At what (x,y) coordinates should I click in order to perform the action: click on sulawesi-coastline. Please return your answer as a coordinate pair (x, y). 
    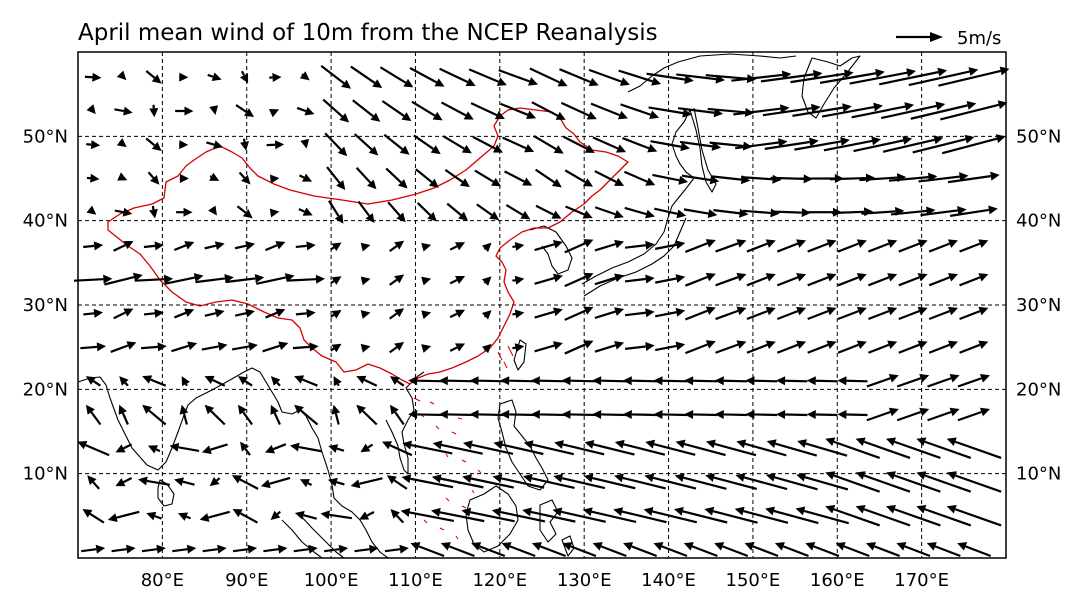
    Looking at the image, I should click on (549, 521).